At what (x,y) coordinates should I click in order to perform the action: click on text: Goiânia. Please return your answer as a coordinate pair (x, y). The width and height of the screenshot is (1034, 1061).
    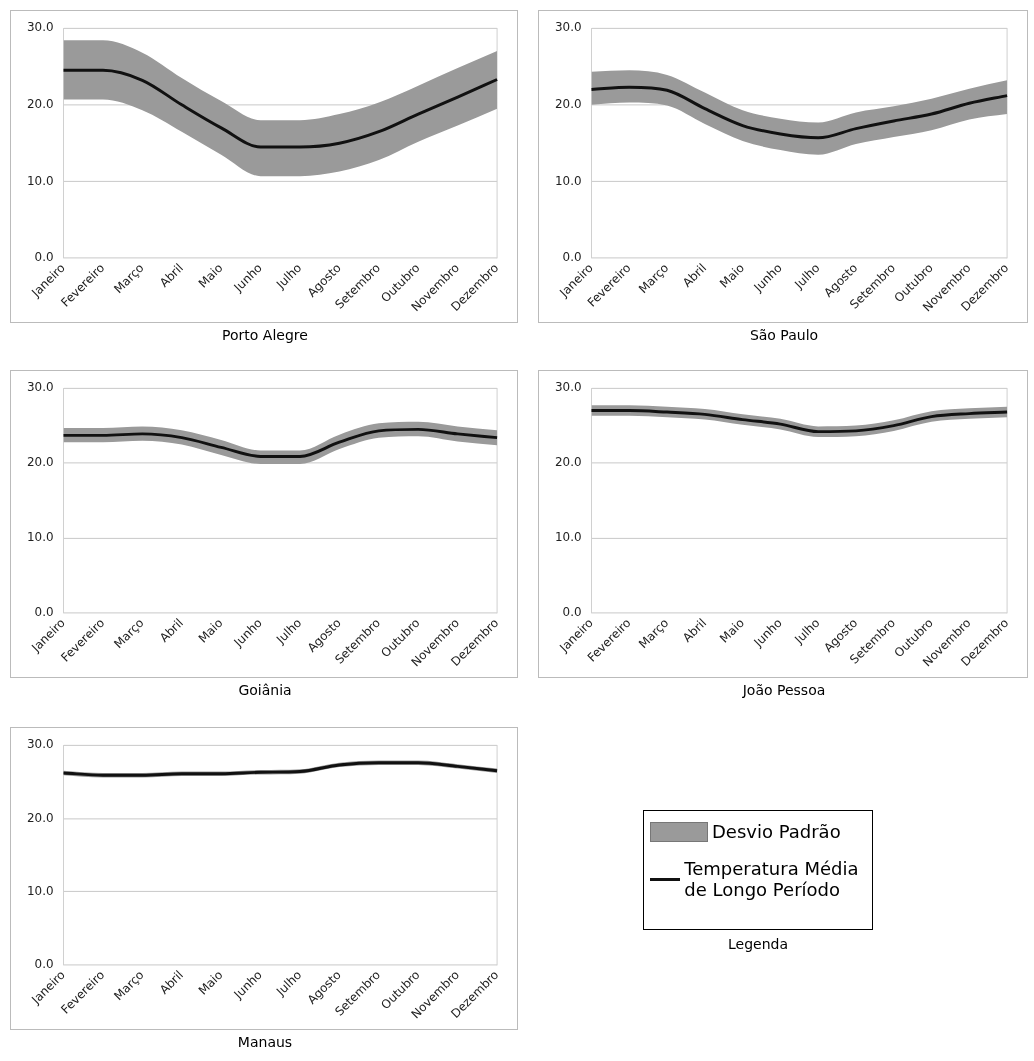
    Looking at the image, I should click on (265, 690).